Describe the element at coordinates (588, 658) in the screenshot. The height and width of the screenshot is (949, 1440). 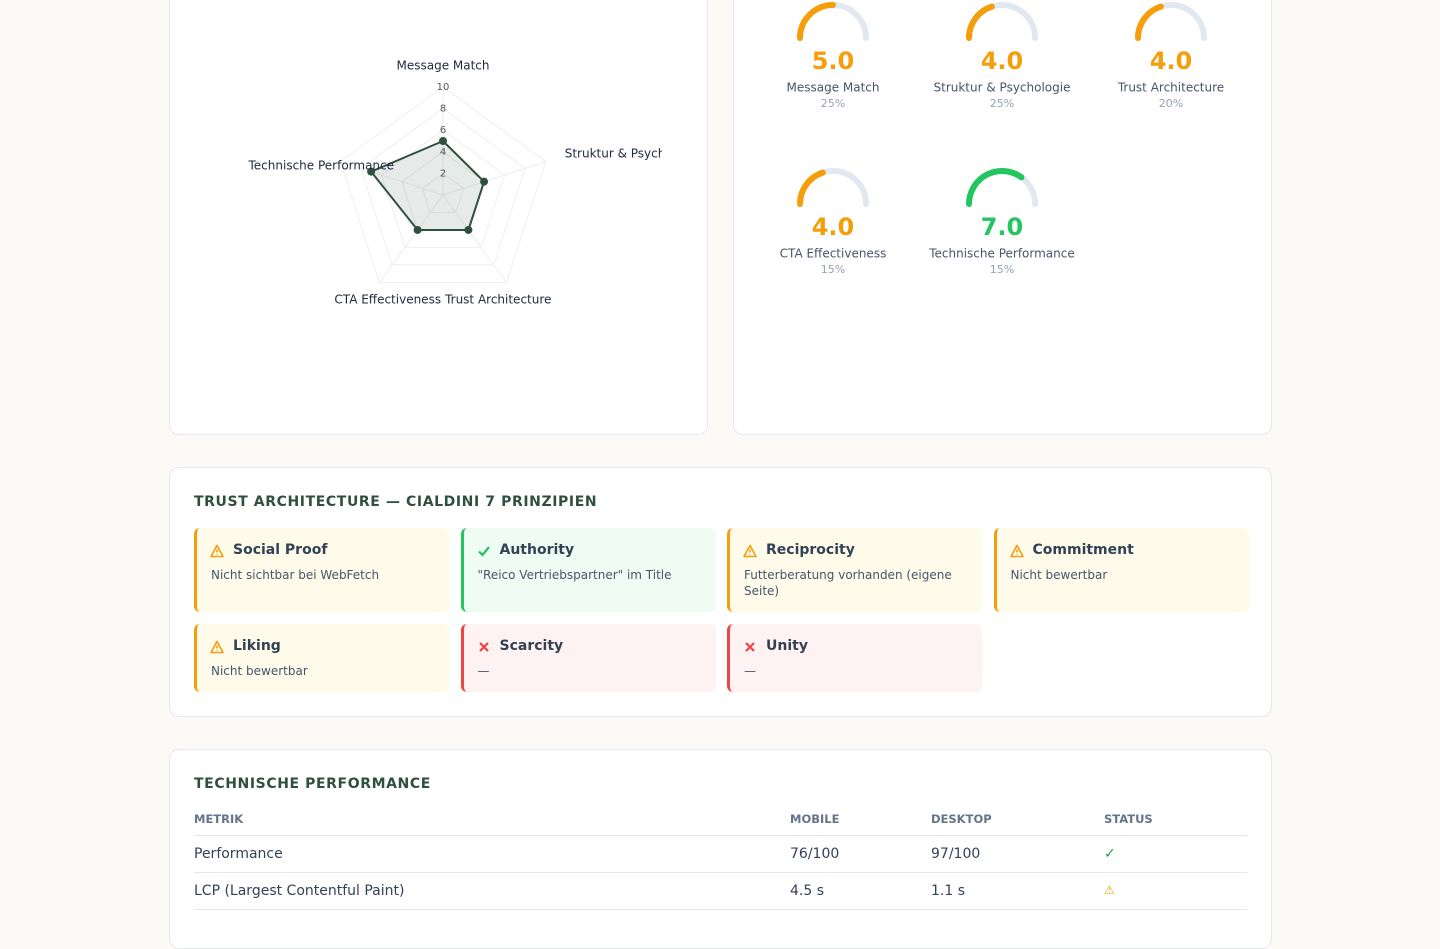
I see `trust-card: Scarcity —` at that location.